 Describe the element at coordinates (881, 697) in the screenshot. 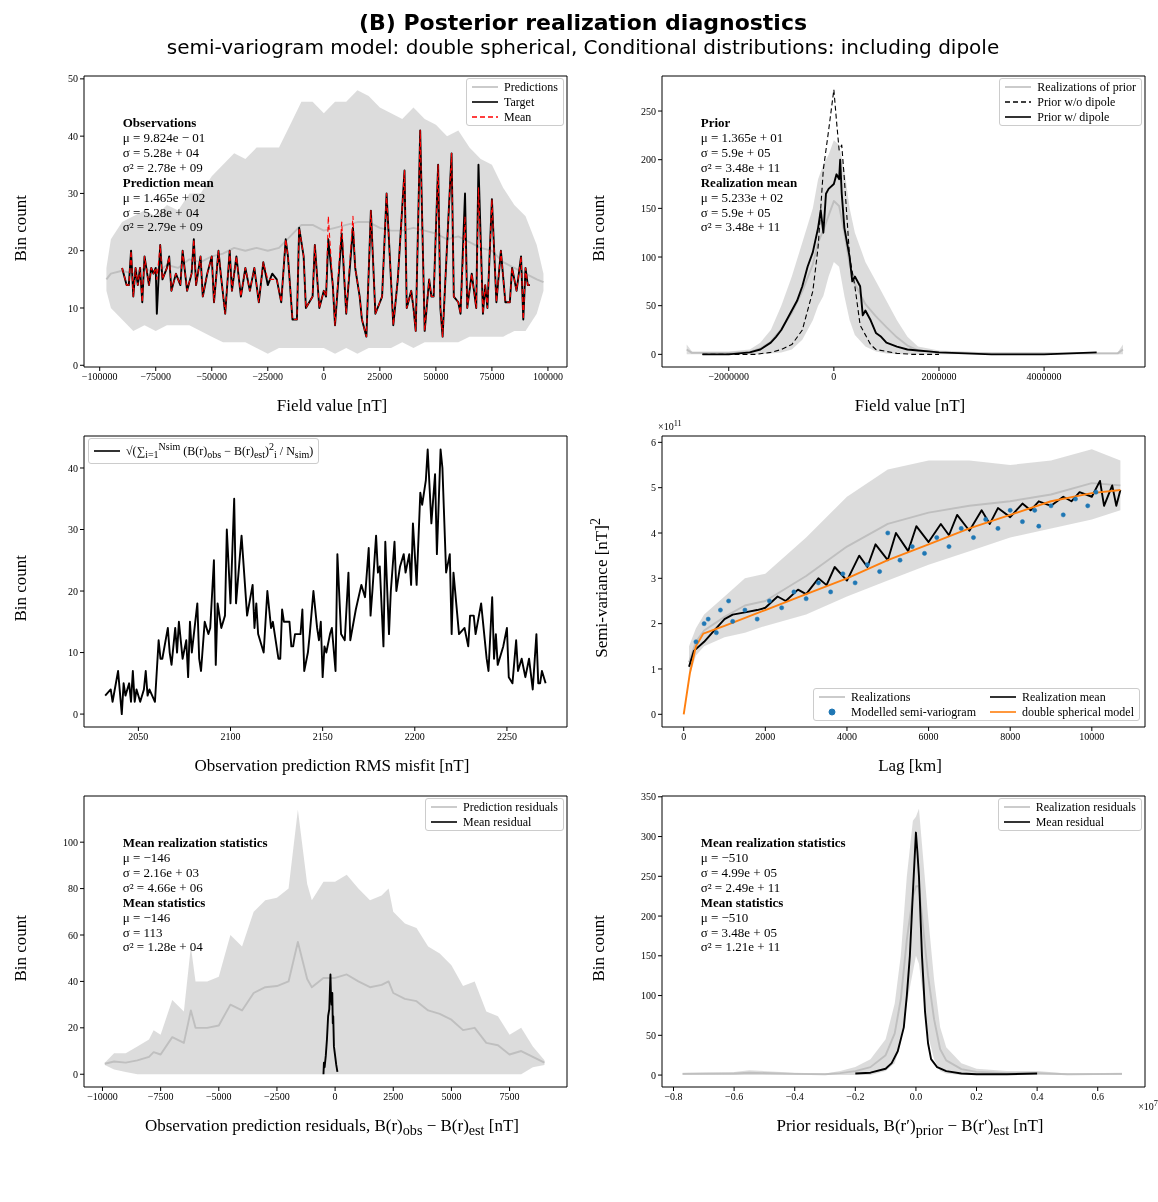

I see `legend-label: Realizations` at that location.